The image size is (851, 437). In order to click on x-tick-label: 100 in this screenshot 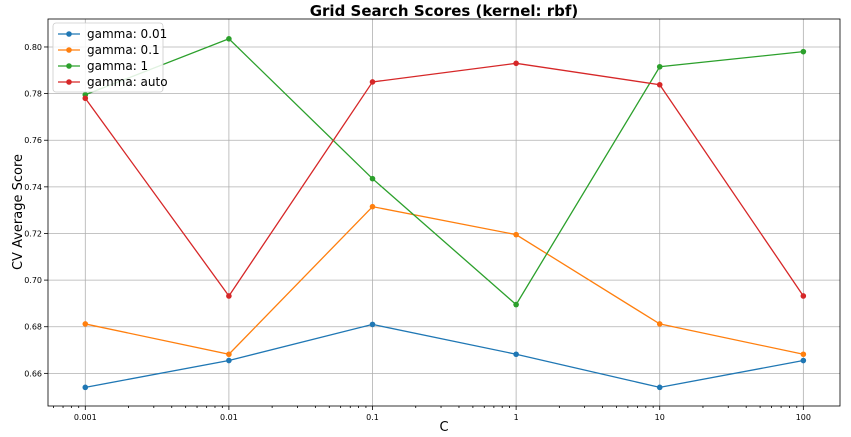, I will do `click(803, 417)`.